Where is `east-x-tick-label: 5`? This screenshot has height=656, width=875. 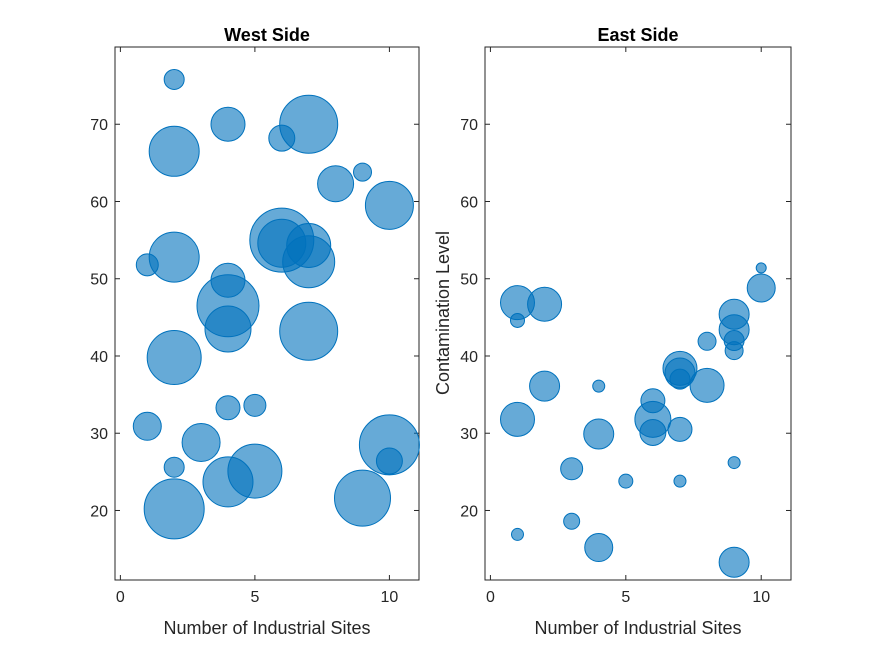
east-x-tick-label: 5 is located at coordinates (625, 597).